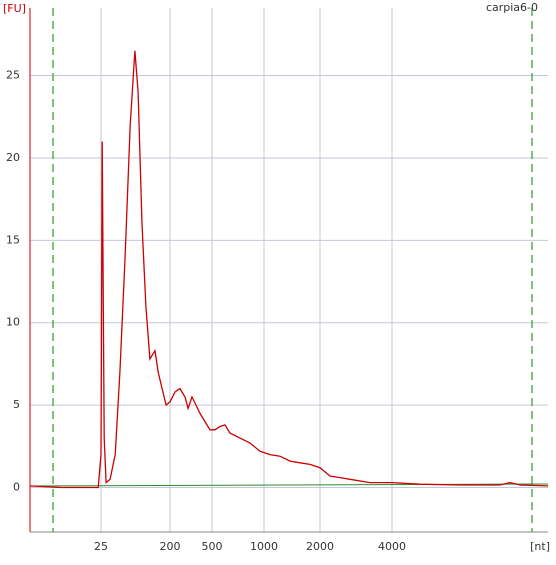 The image size is (556, 565). What do you see at coordinates (512, 7) in the screenshot?
I see `chart-title: carpia6-0` at bounding box center [512, 7].